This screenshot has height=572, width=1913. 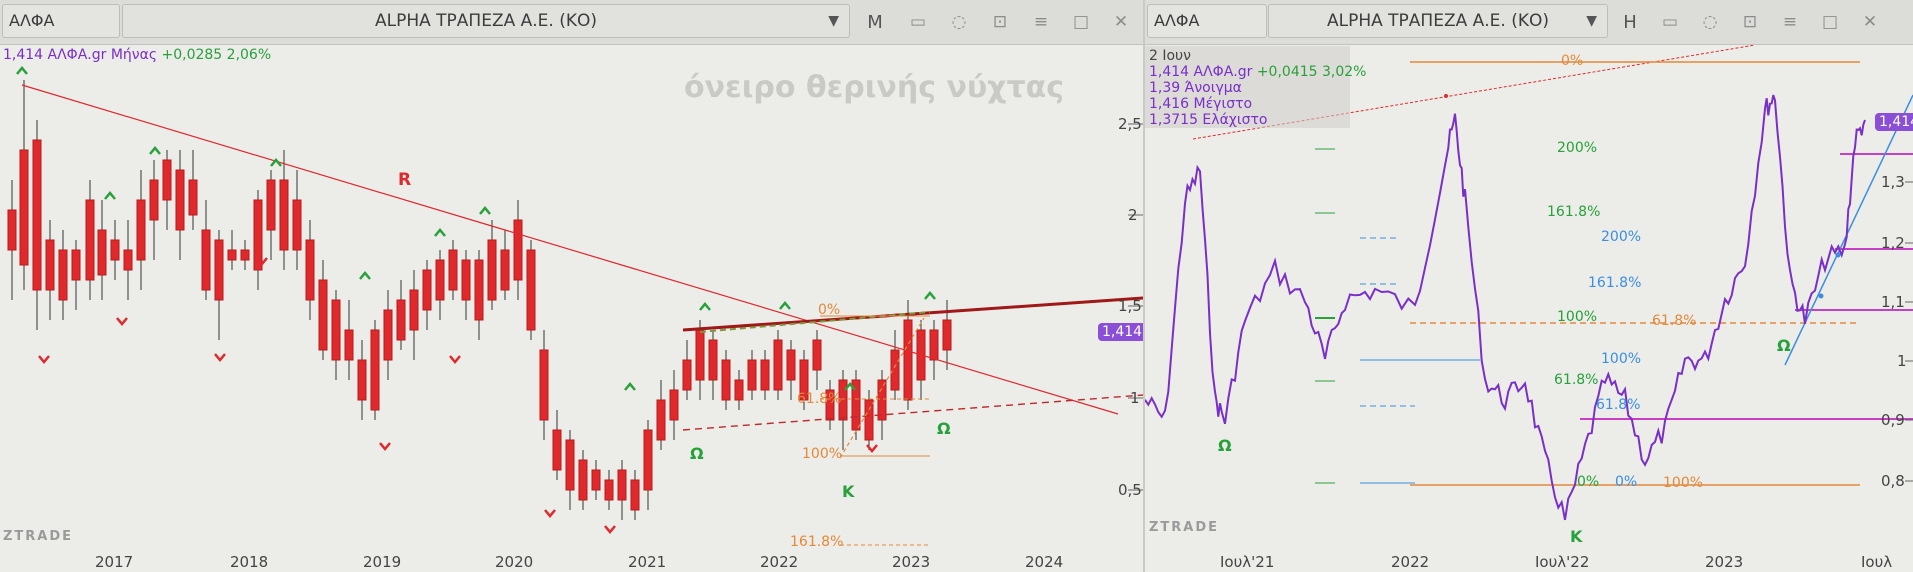 I want to click on fib-label-618: 61.8%, so click(x=819, y=399).